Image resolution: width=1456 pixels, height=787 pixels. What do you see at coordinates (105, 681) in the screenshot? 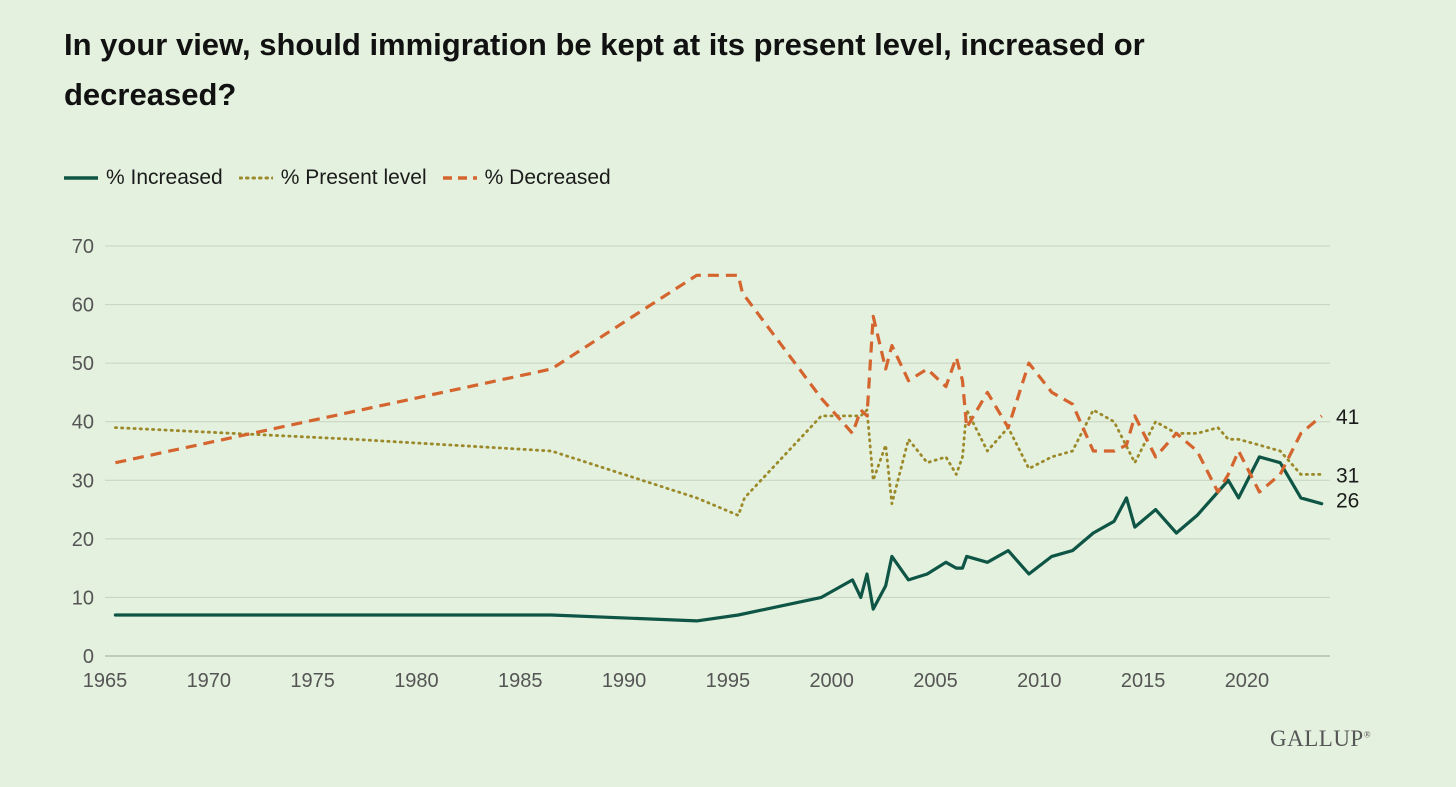
I see `x-tick-label: 1965` at bounding box center [105, 681].